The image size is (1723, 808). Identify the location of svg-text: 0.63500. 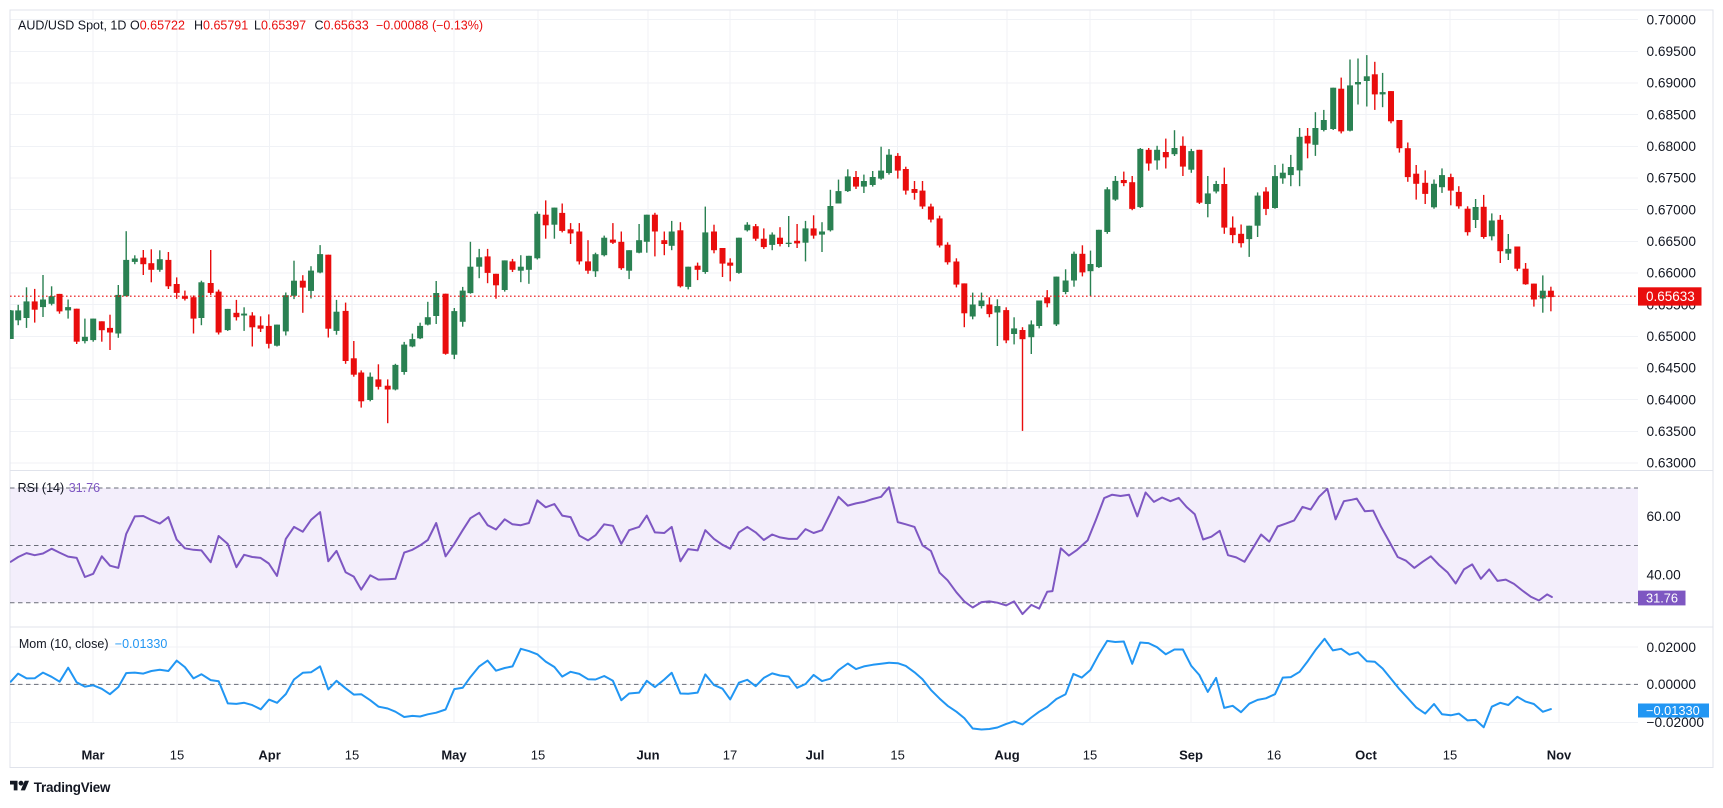
(1672, 431).